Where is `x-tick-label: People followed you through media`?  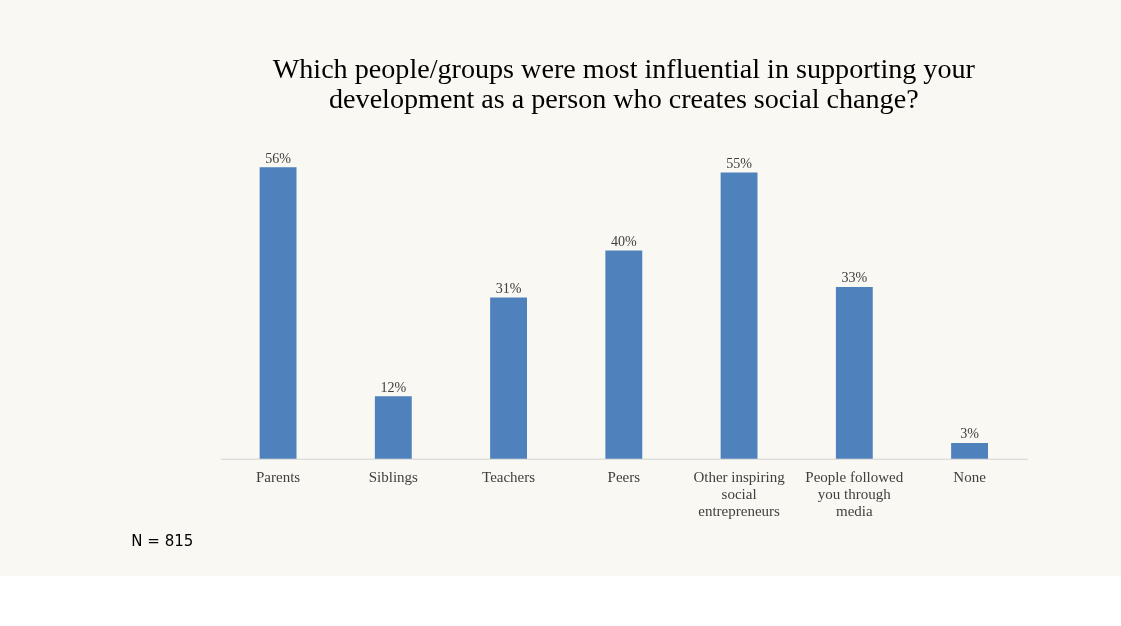 x-tick-label: People followed you through media is located at coordinates (854, 494).